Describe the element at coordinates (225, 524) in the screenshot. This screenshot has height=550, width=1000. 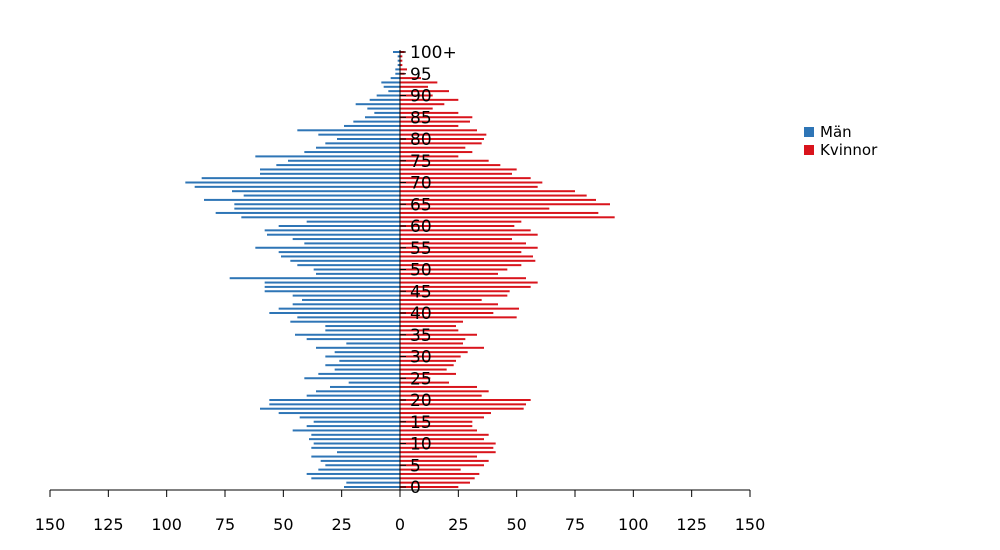
I see `x-tick-label-3: 75` at that location.